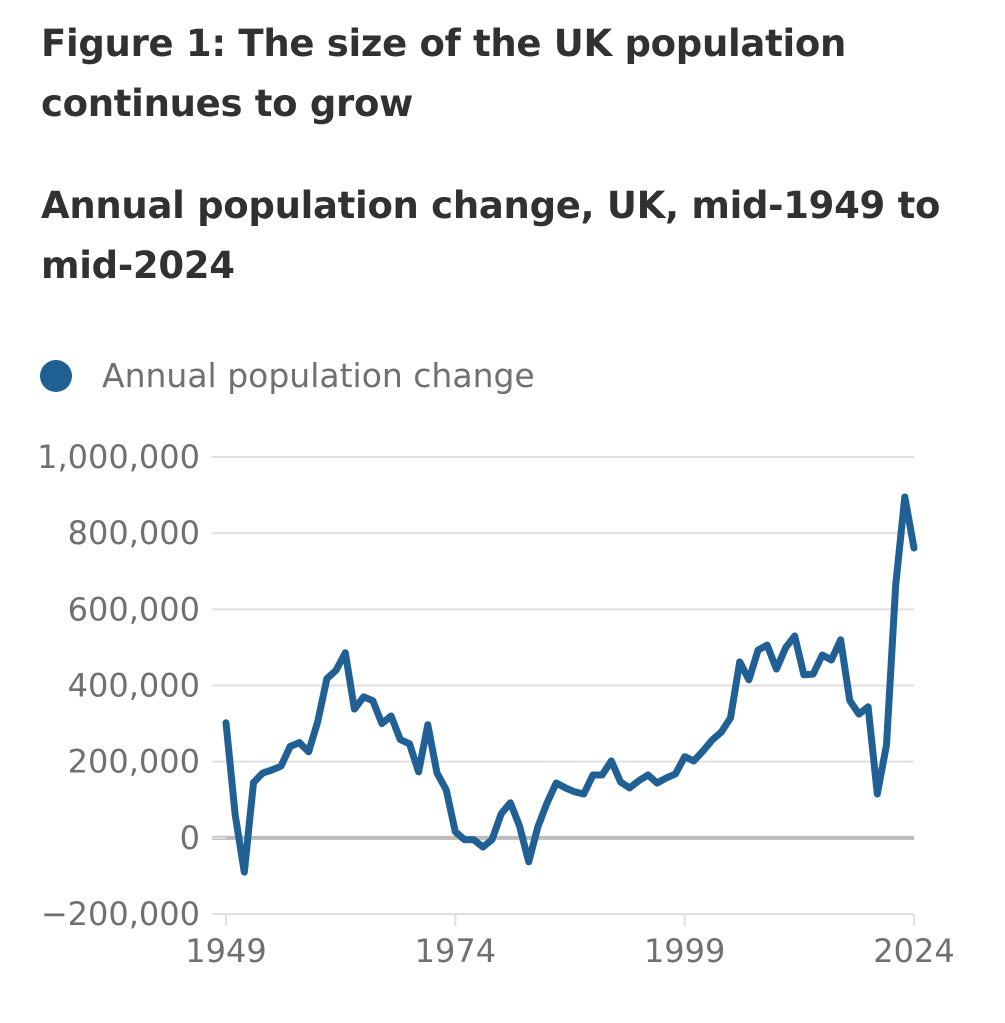 The width and height of the screenshot is (1005, 1023). What do you see at coordinates (120, 914) in the screenshot?
I see `y-tick-label: −200,000` at bounding box center [120, 914].